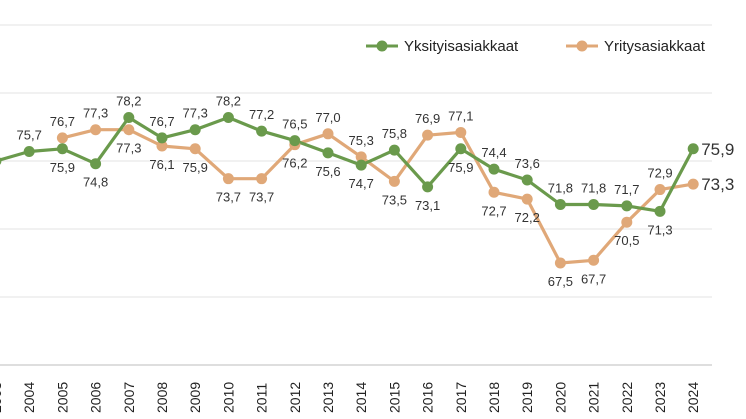 The height and width of the screenshot is (419, 746). What do you see at coordinates (29, 134) in the screenshot?
I see `data-label: 75,7` at bounding box center [29, 134].